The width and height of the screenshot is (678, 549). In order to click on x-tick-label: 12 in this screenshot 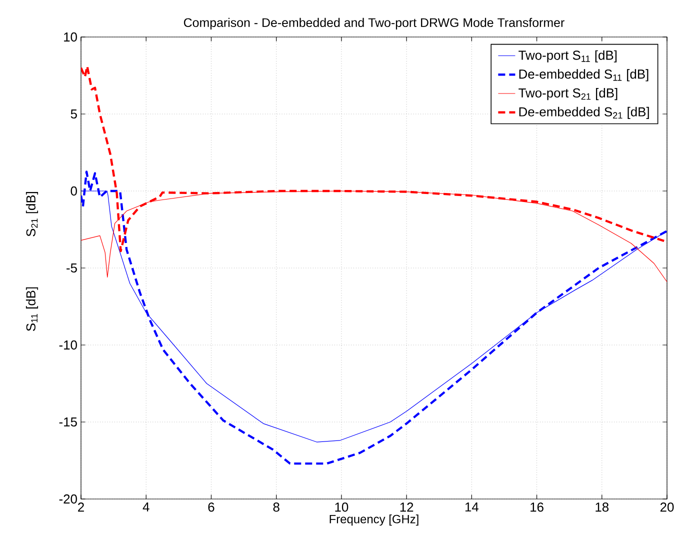, I will do `click(407, 507)`.